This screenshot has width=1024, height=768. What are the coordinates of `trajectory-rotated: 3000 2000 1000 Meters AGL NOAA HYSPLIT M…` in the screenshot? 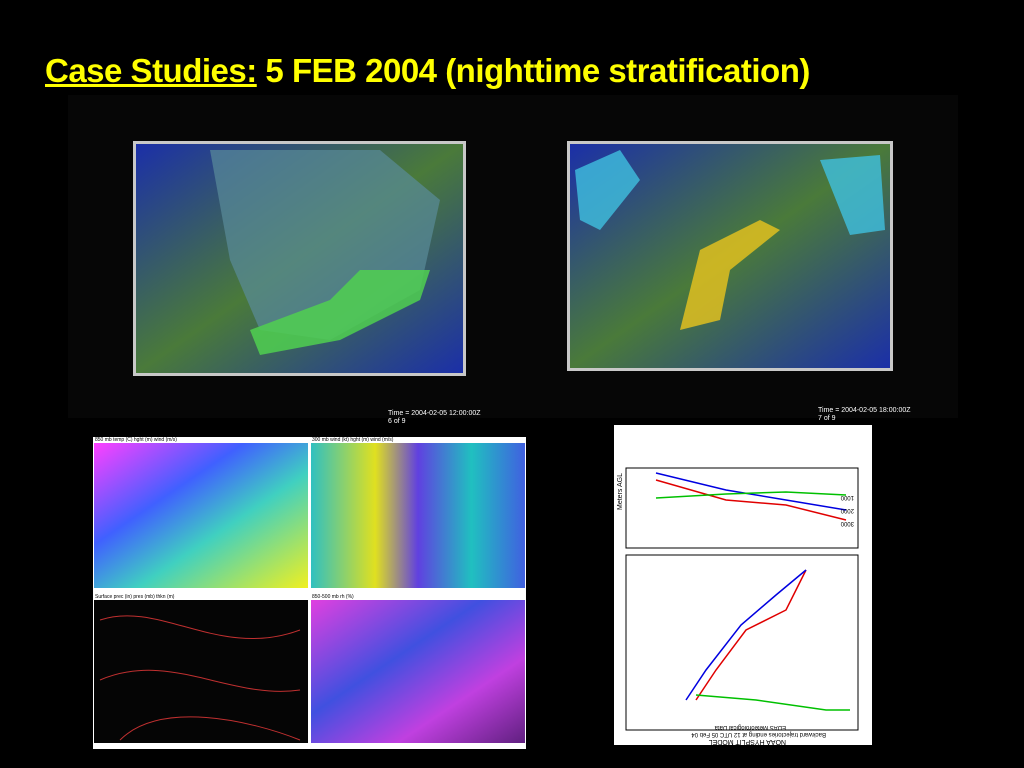 It's located at (738, 606).